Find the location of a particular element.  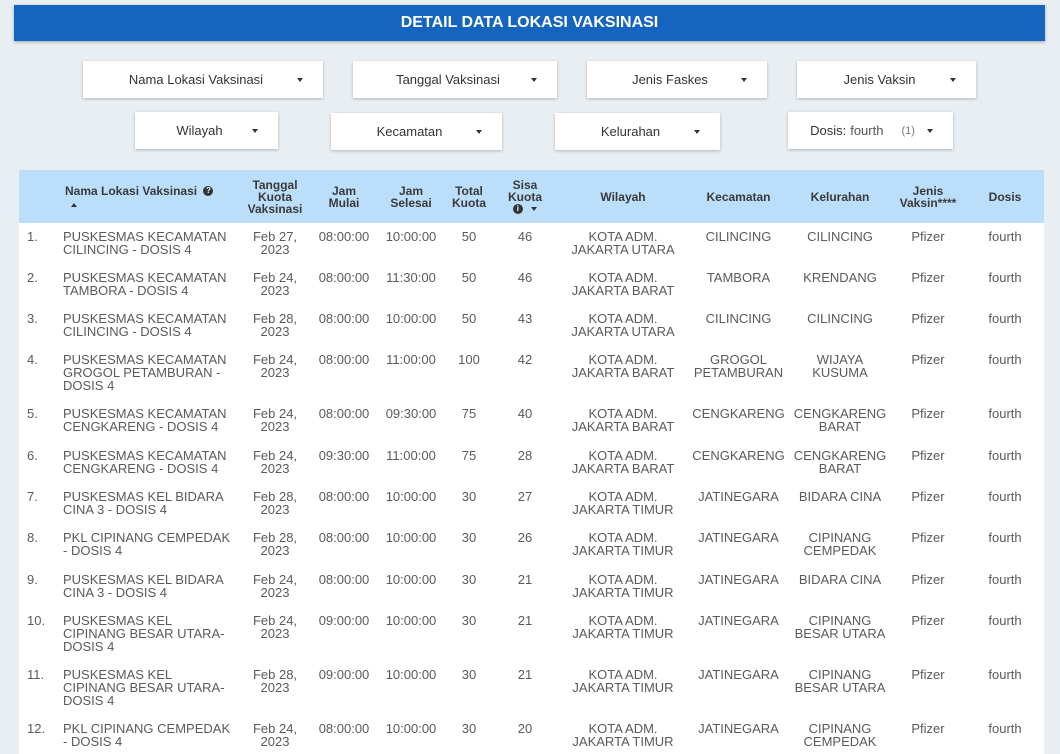

info-icon: i is located at coordinates (517, 209).